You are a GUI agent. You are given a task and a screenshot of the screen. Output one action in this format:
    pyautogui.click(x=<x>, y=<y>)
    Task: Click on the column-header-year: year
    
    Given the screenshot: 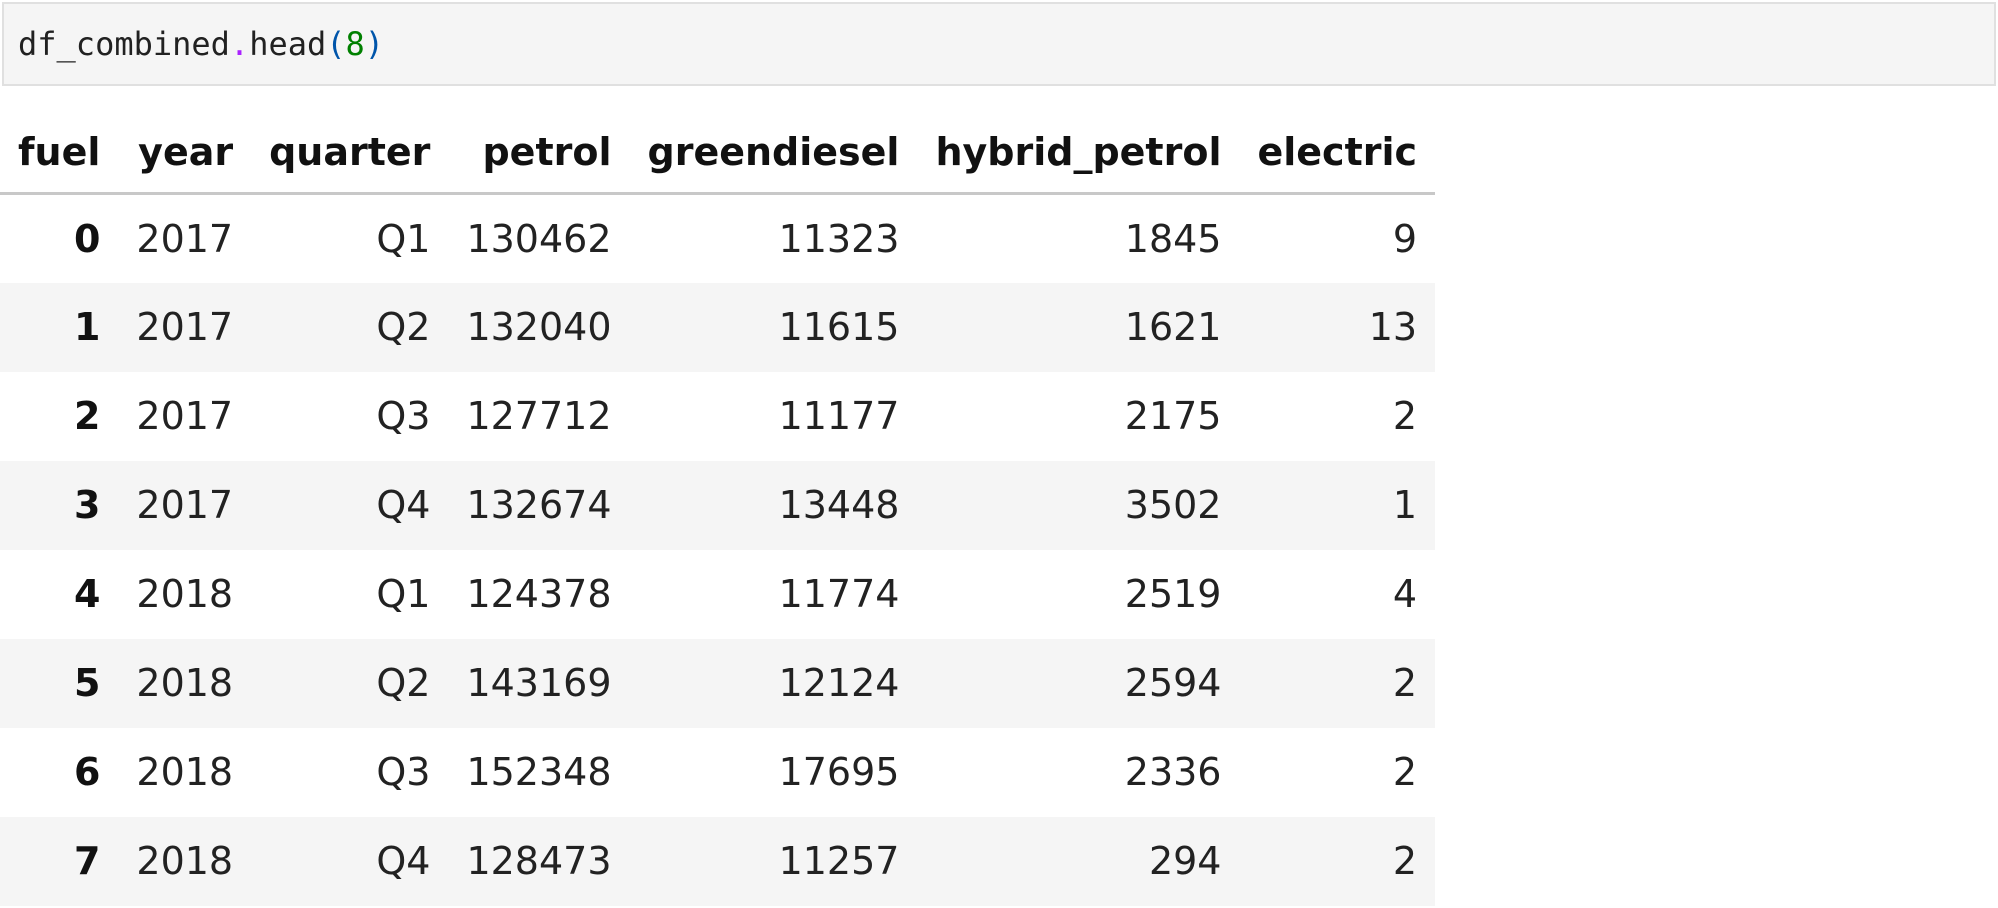 What is the action you would take?
    pyautogui.click(x=185, y=153)
    